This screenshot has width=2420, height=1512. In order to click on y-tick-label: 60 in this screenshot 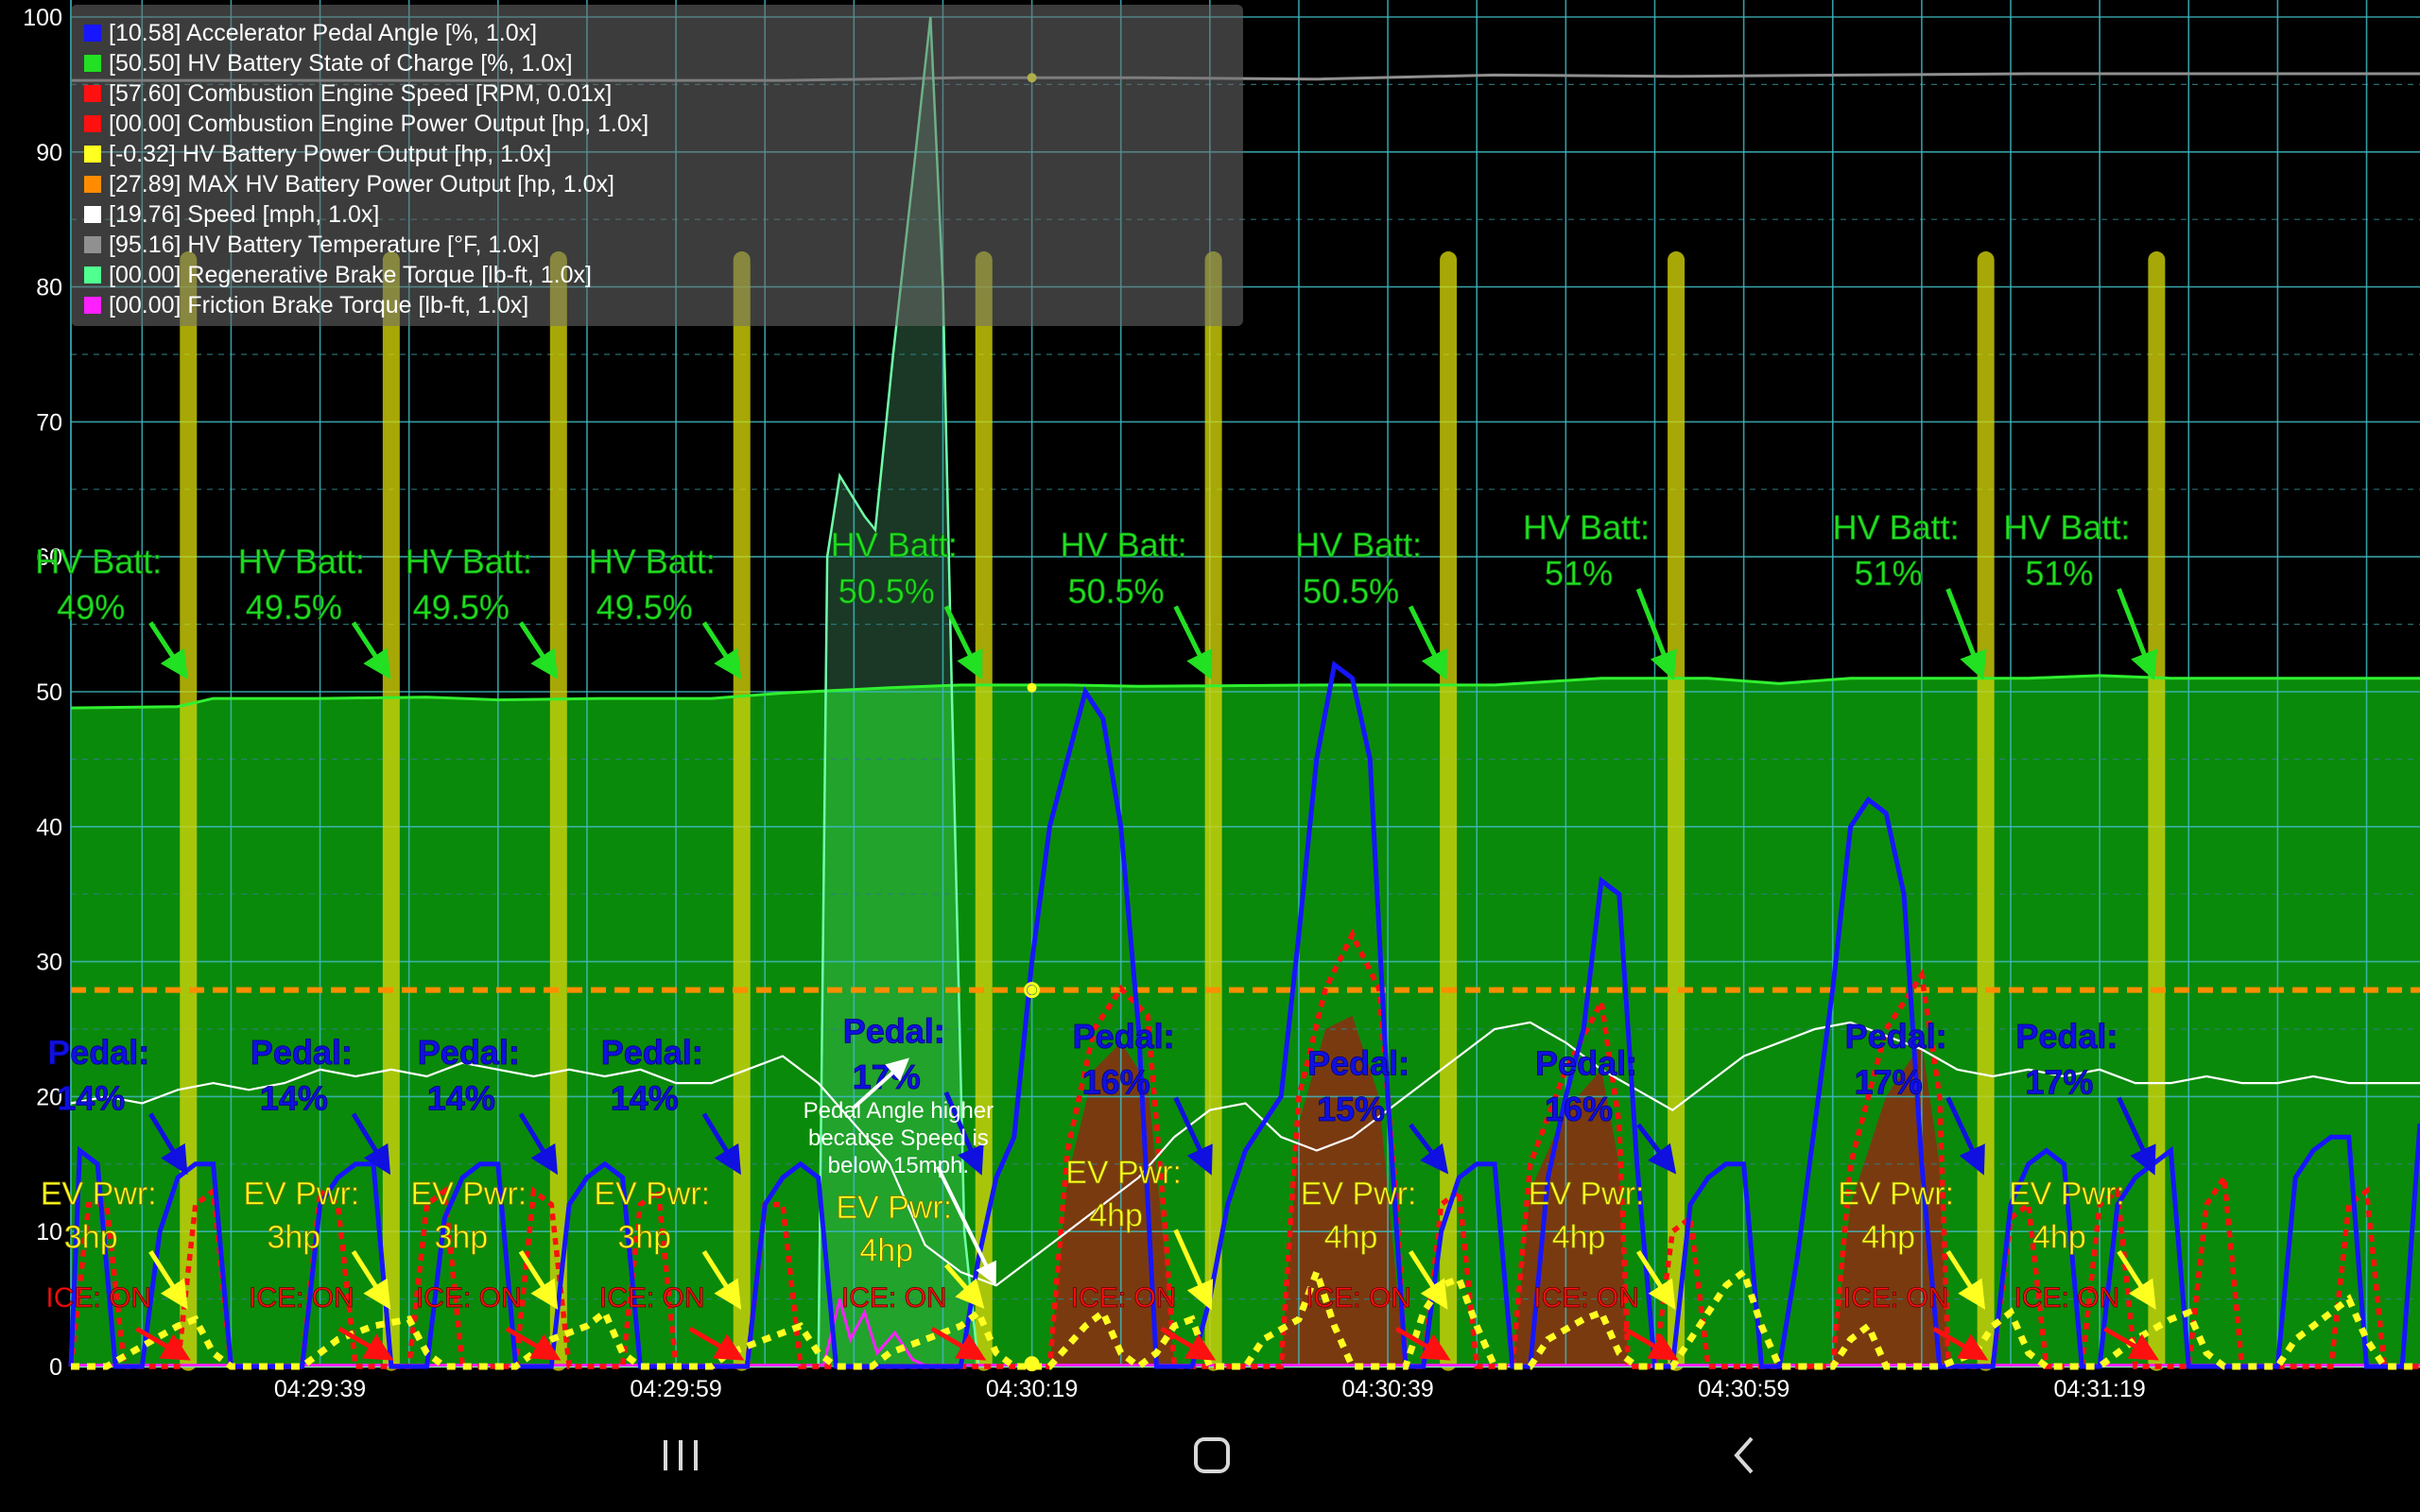, I will do `click(49, 557)`.